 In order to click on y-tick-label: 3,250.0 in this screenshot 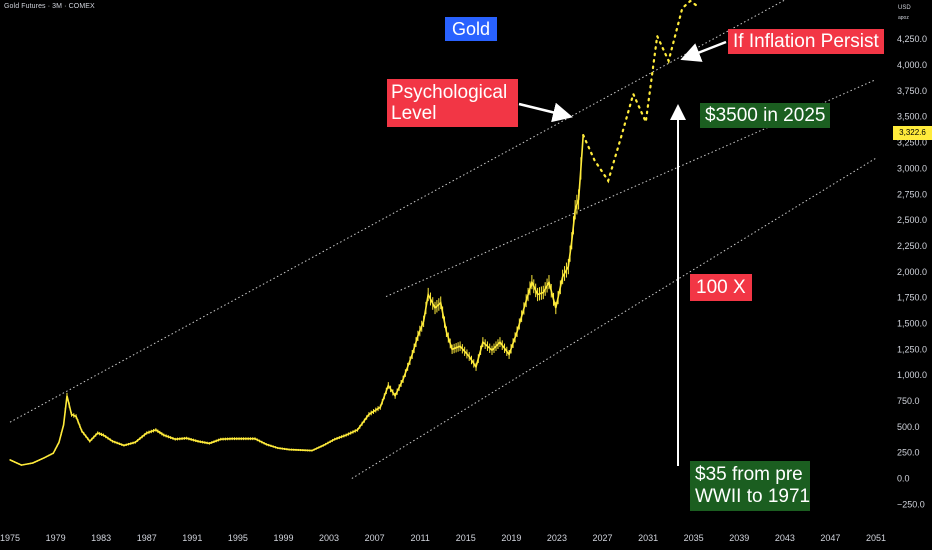, I will do `click(912, 143)`.